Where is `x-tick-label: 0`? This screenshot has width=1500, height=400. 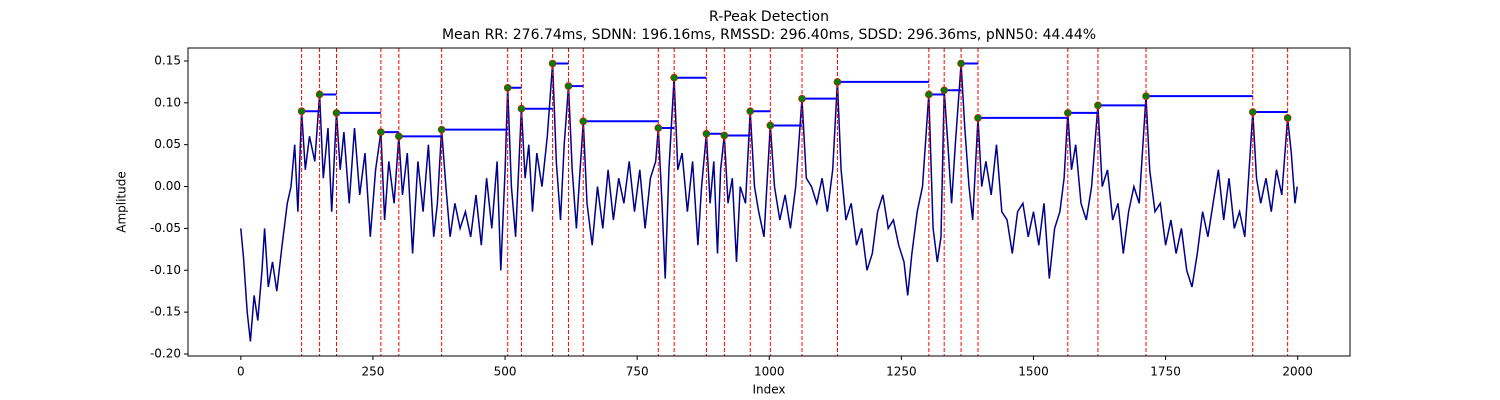
x-tick-label: 0 is located at coordinates (241, 372).